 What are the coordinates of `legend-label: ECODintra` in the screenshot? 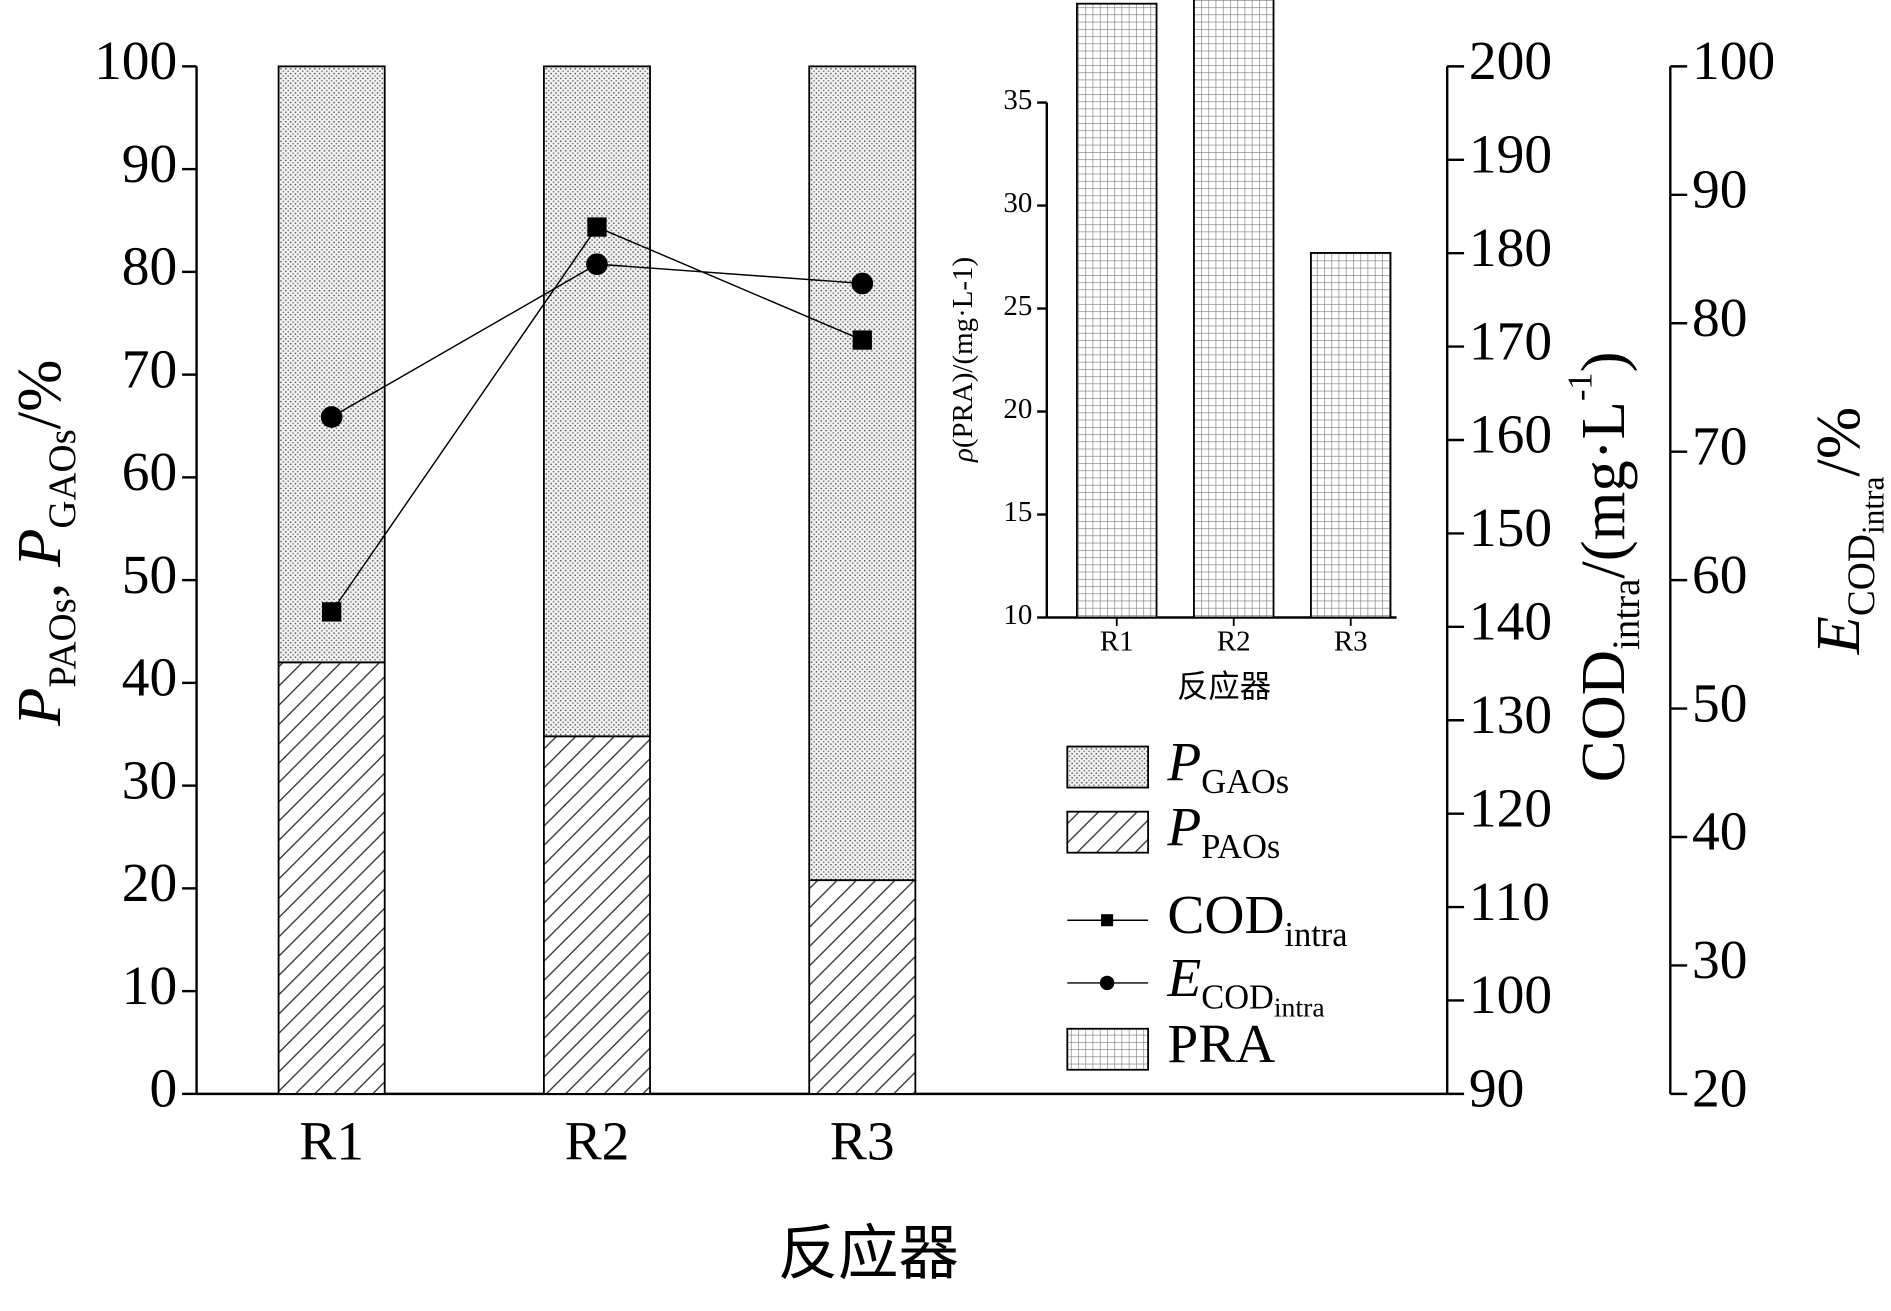 It's located at (1245, 985).